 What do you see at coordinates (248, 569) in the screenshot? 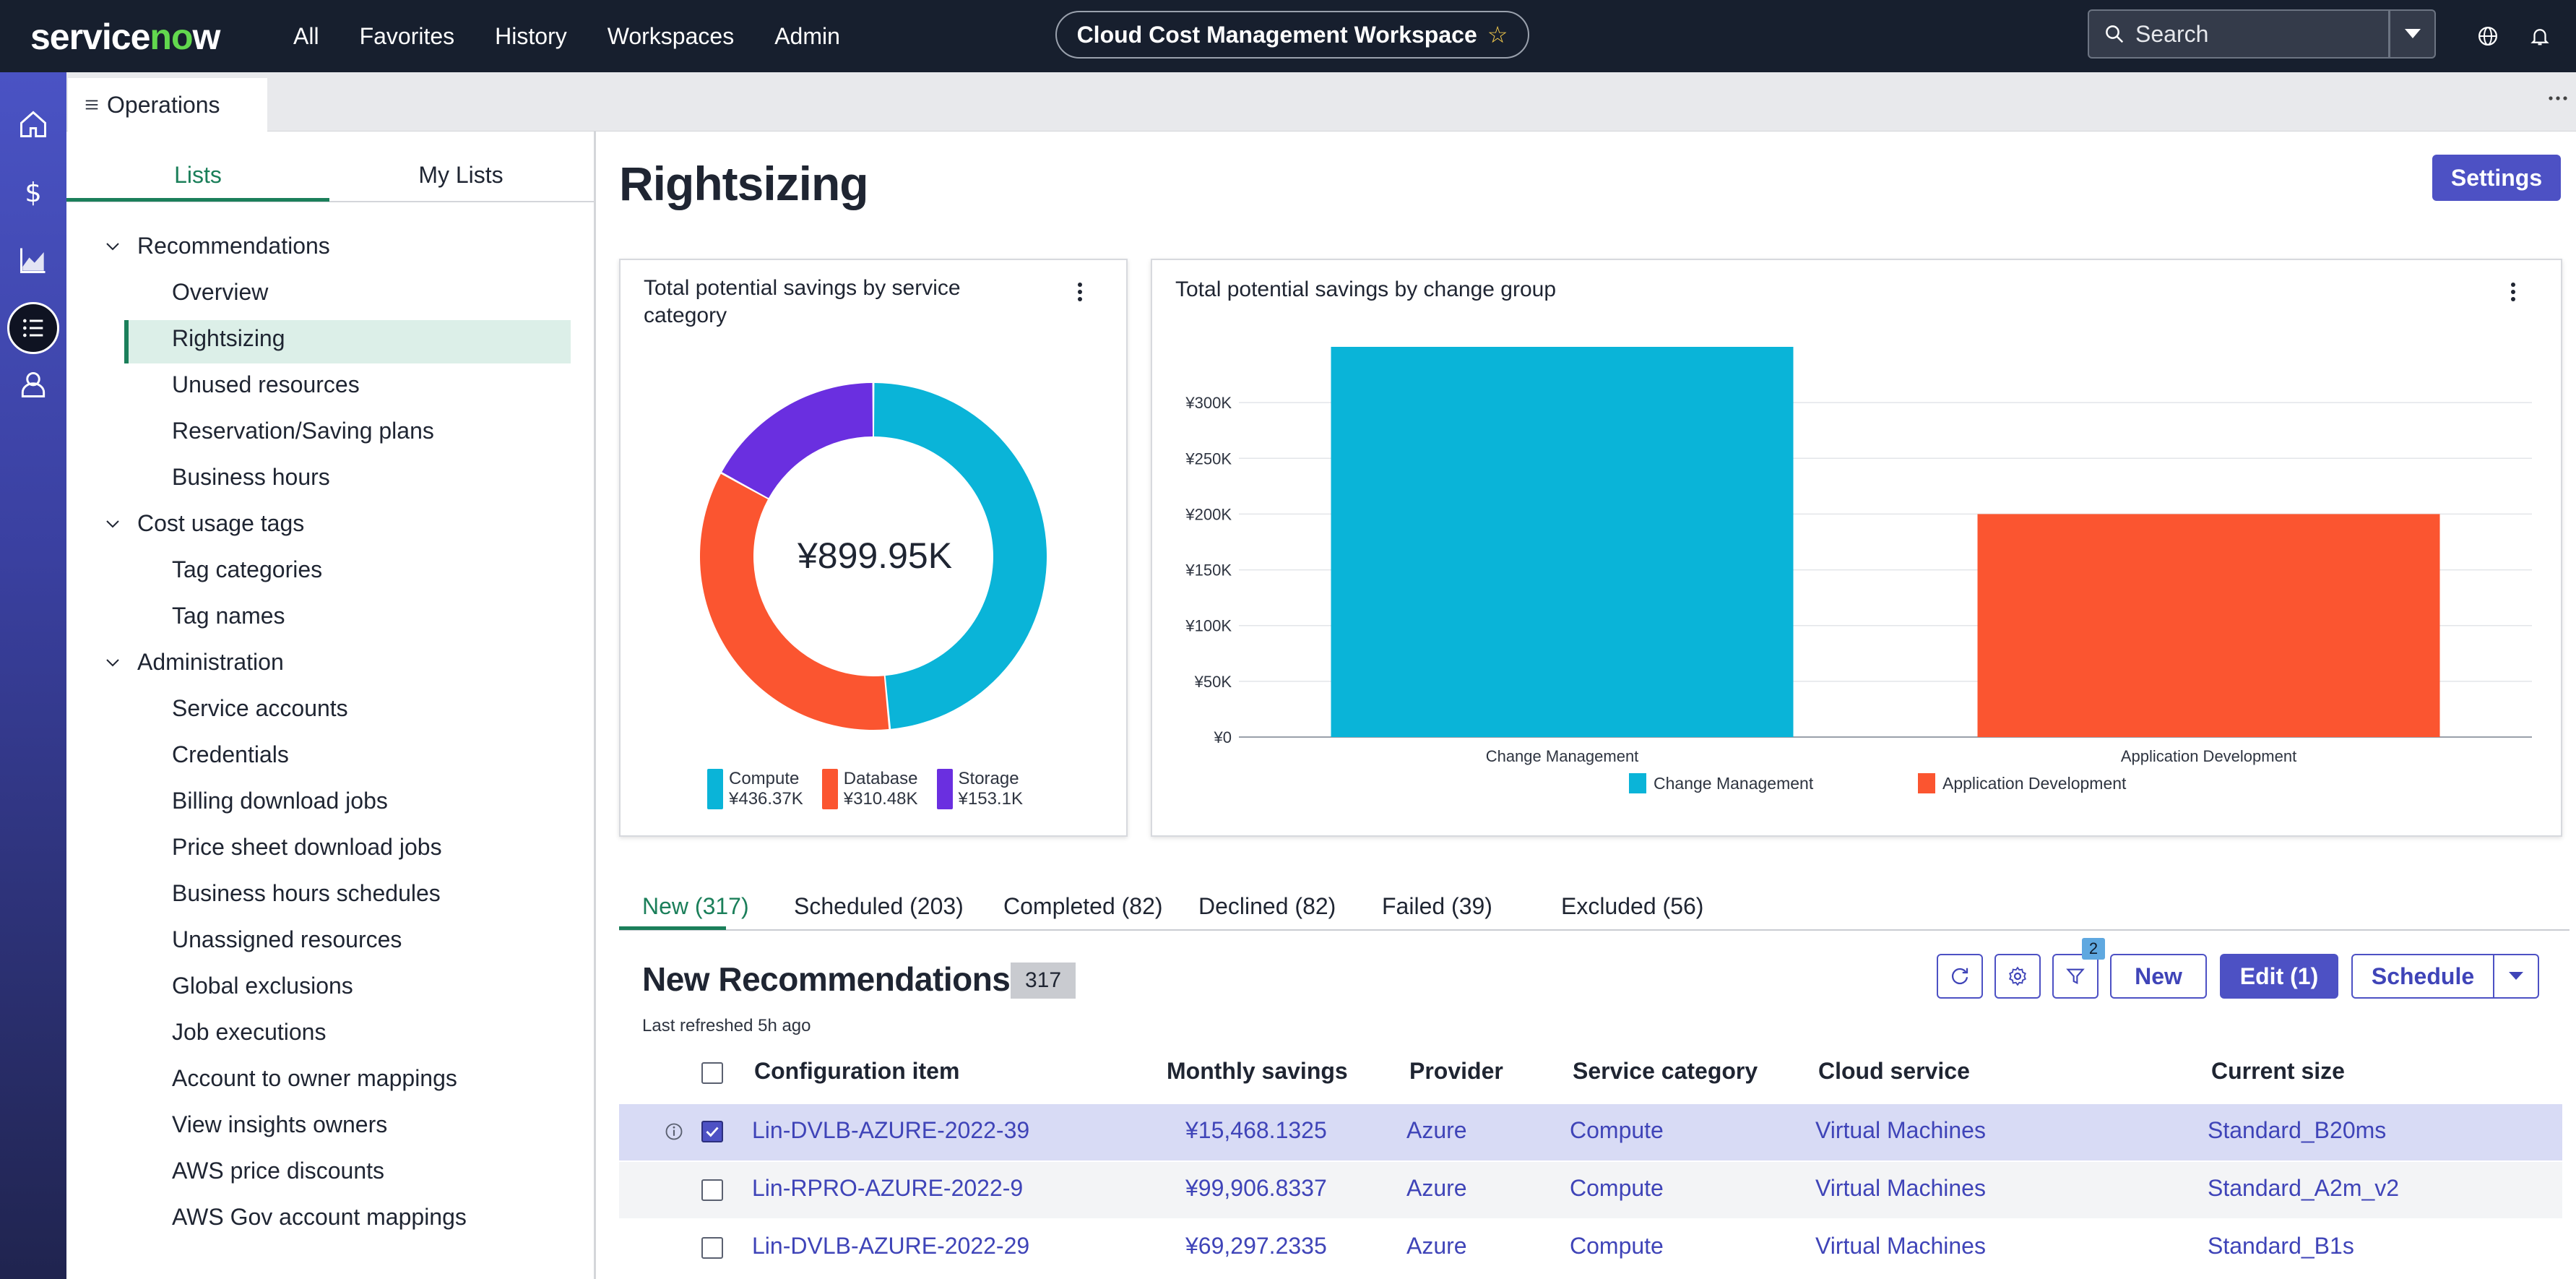
I see `sidebar-item-tag-categories: Tag categories` at bounding box center [248, 569].